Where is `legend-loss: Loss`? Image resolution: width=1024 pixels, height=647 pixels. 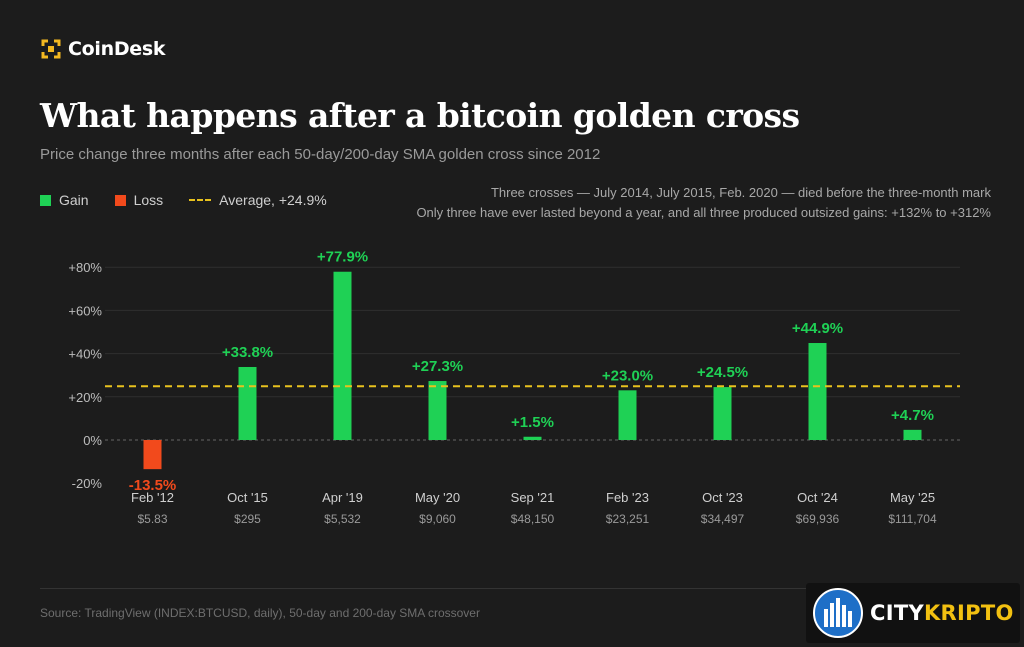
legend-loss: Loss is located at coordinates (139, 200).